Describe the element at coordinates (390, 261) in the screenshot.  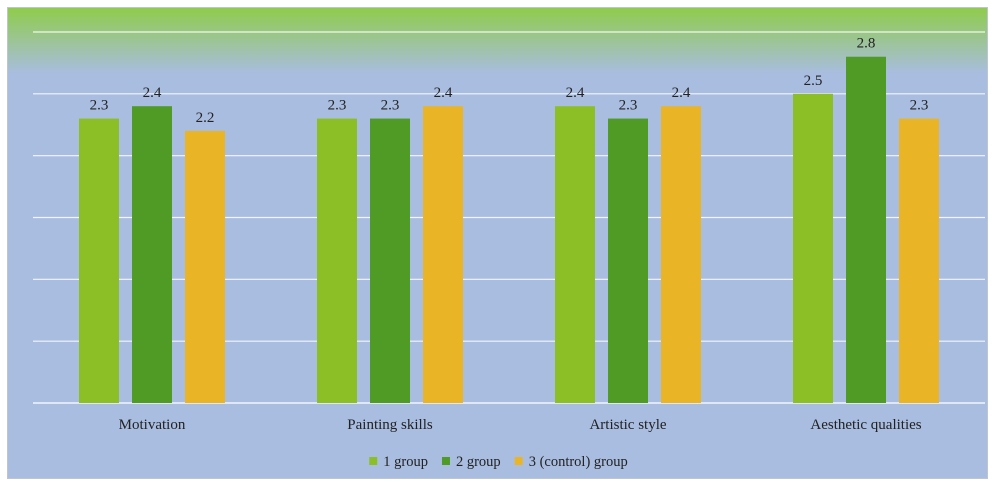
I see `bar-2-group-painting-skills` at that location.